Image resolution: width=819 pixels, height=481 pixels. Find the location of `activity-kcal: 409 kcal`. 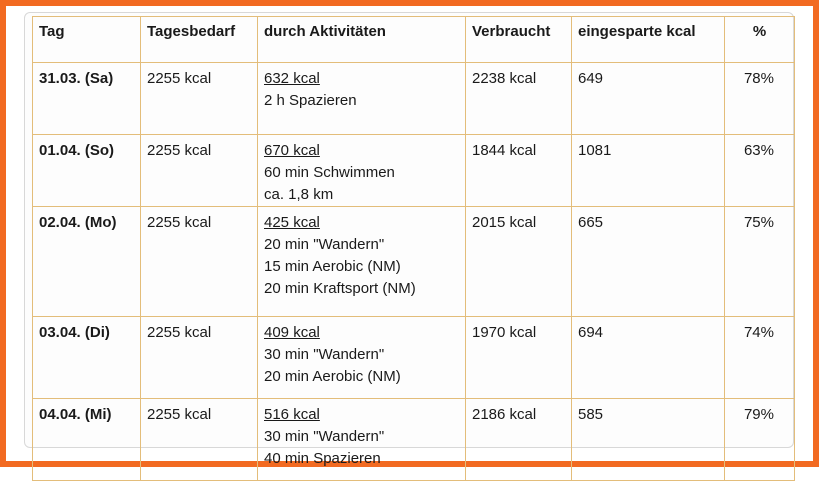

activity-kcal: 409 kcal is located at coordinates (292, 332).